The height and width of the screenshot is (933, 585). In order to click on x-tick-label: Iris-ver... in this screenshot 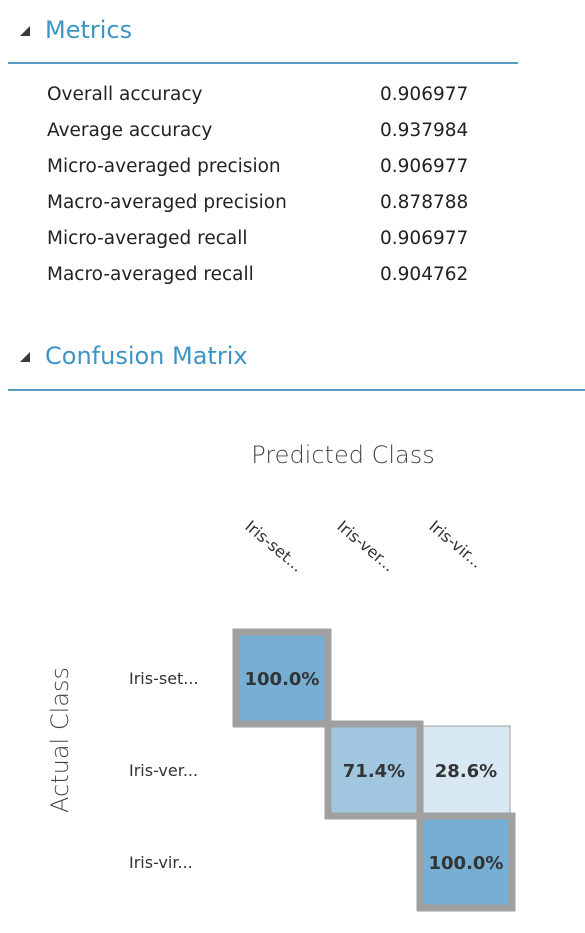, I will do `click(365, 546)`.